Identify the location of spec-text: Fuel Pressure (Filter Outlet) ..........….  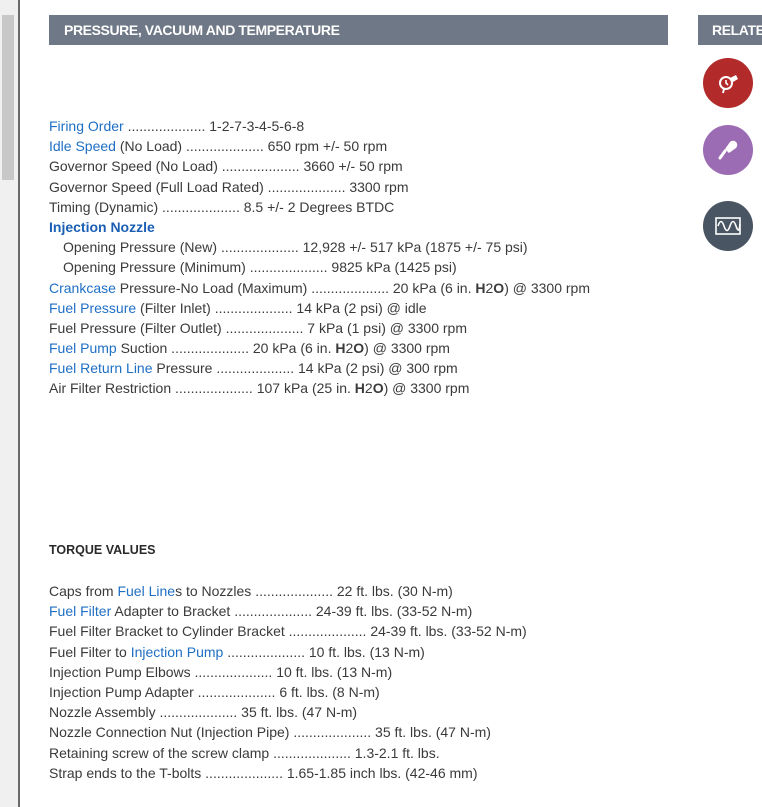
(258, 327).